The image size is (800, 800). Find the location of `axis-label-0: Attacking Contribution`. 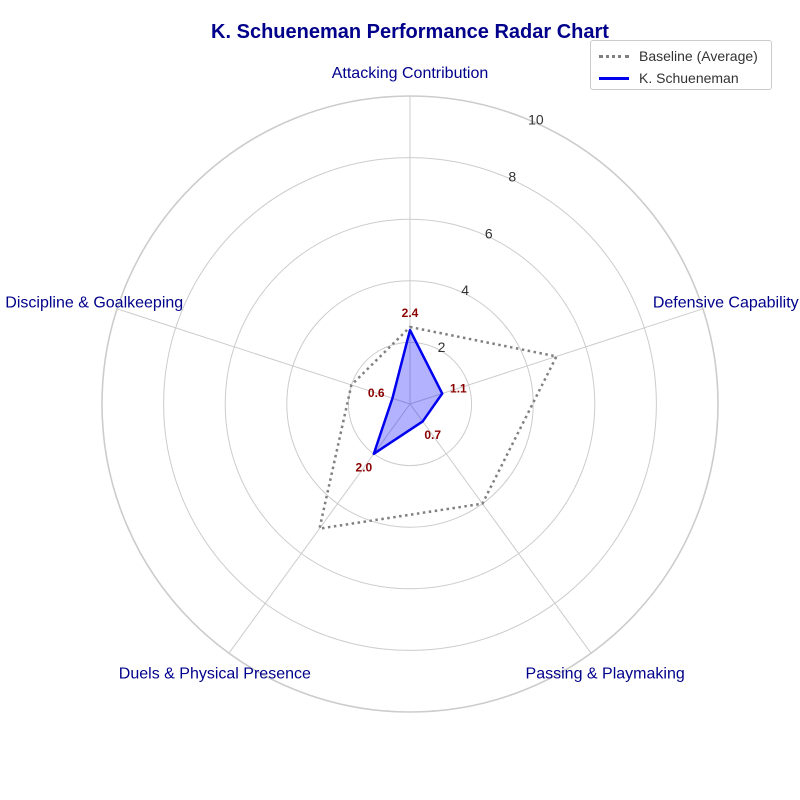

axis-label-0: Attacking Contribution is located at coordinates (410, 73).